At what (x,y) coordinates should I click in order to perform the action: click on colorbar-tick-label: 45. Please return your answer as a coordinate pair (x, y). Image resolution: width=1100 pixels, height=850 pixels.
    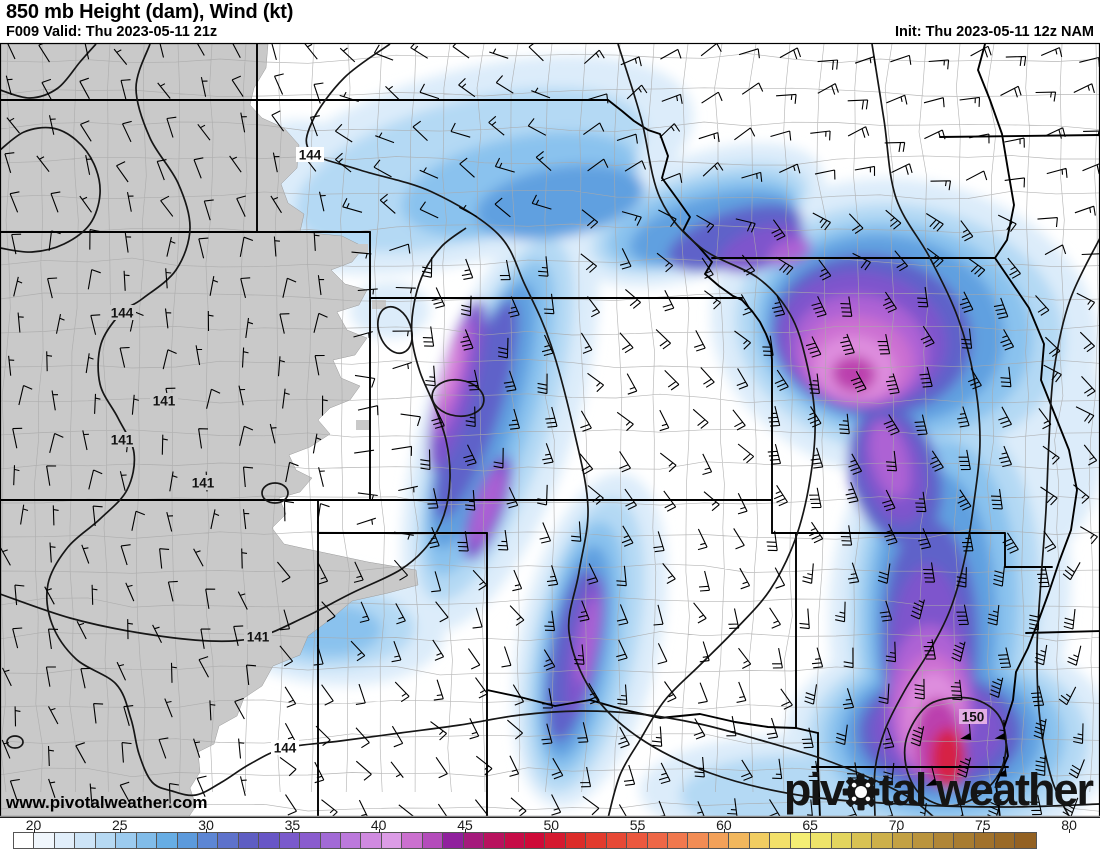
    Looking at the image, I should click on (465, 825).